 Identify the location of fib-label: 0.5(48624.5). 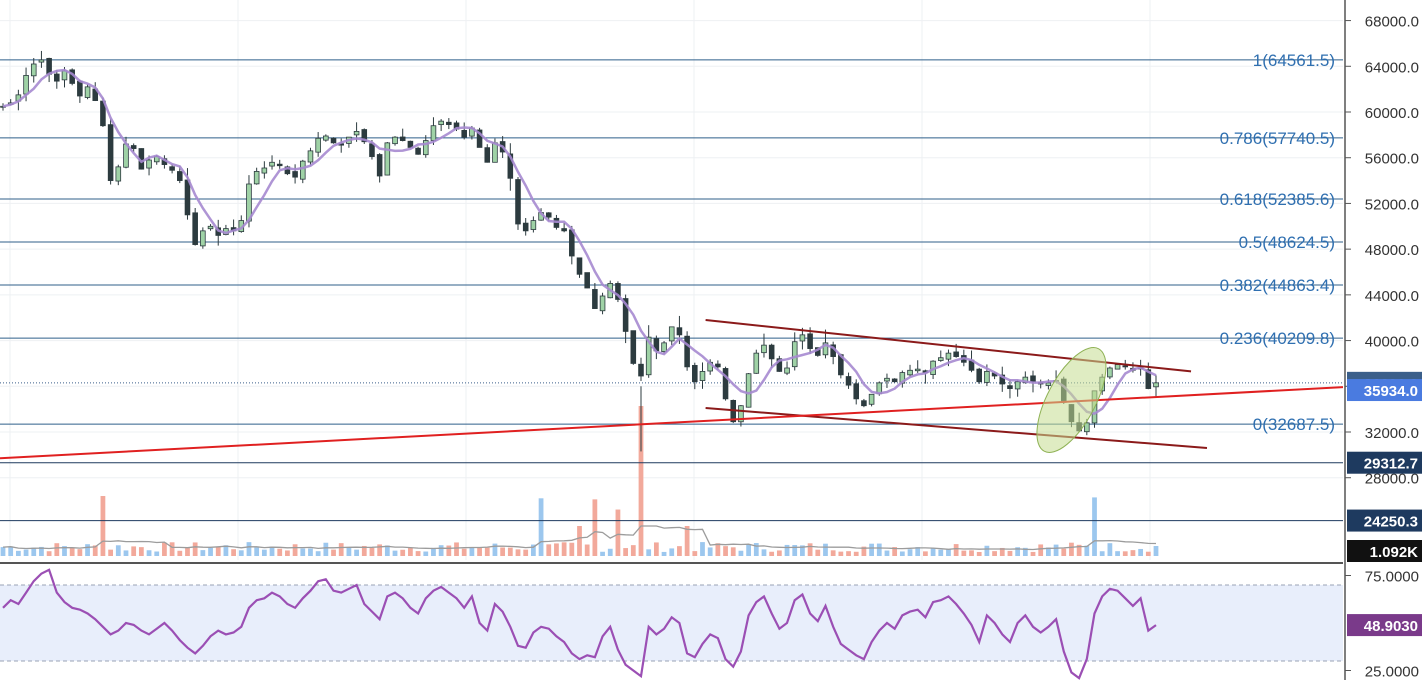
(1287, 242).